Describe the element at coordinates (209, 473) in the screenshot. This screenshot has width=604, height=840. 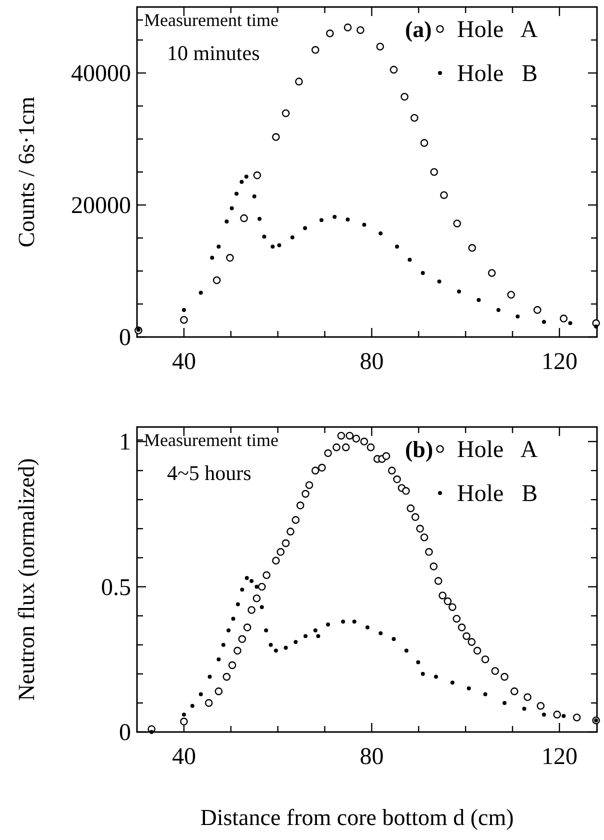
I see `annotation: 4~5 hours` at that location.